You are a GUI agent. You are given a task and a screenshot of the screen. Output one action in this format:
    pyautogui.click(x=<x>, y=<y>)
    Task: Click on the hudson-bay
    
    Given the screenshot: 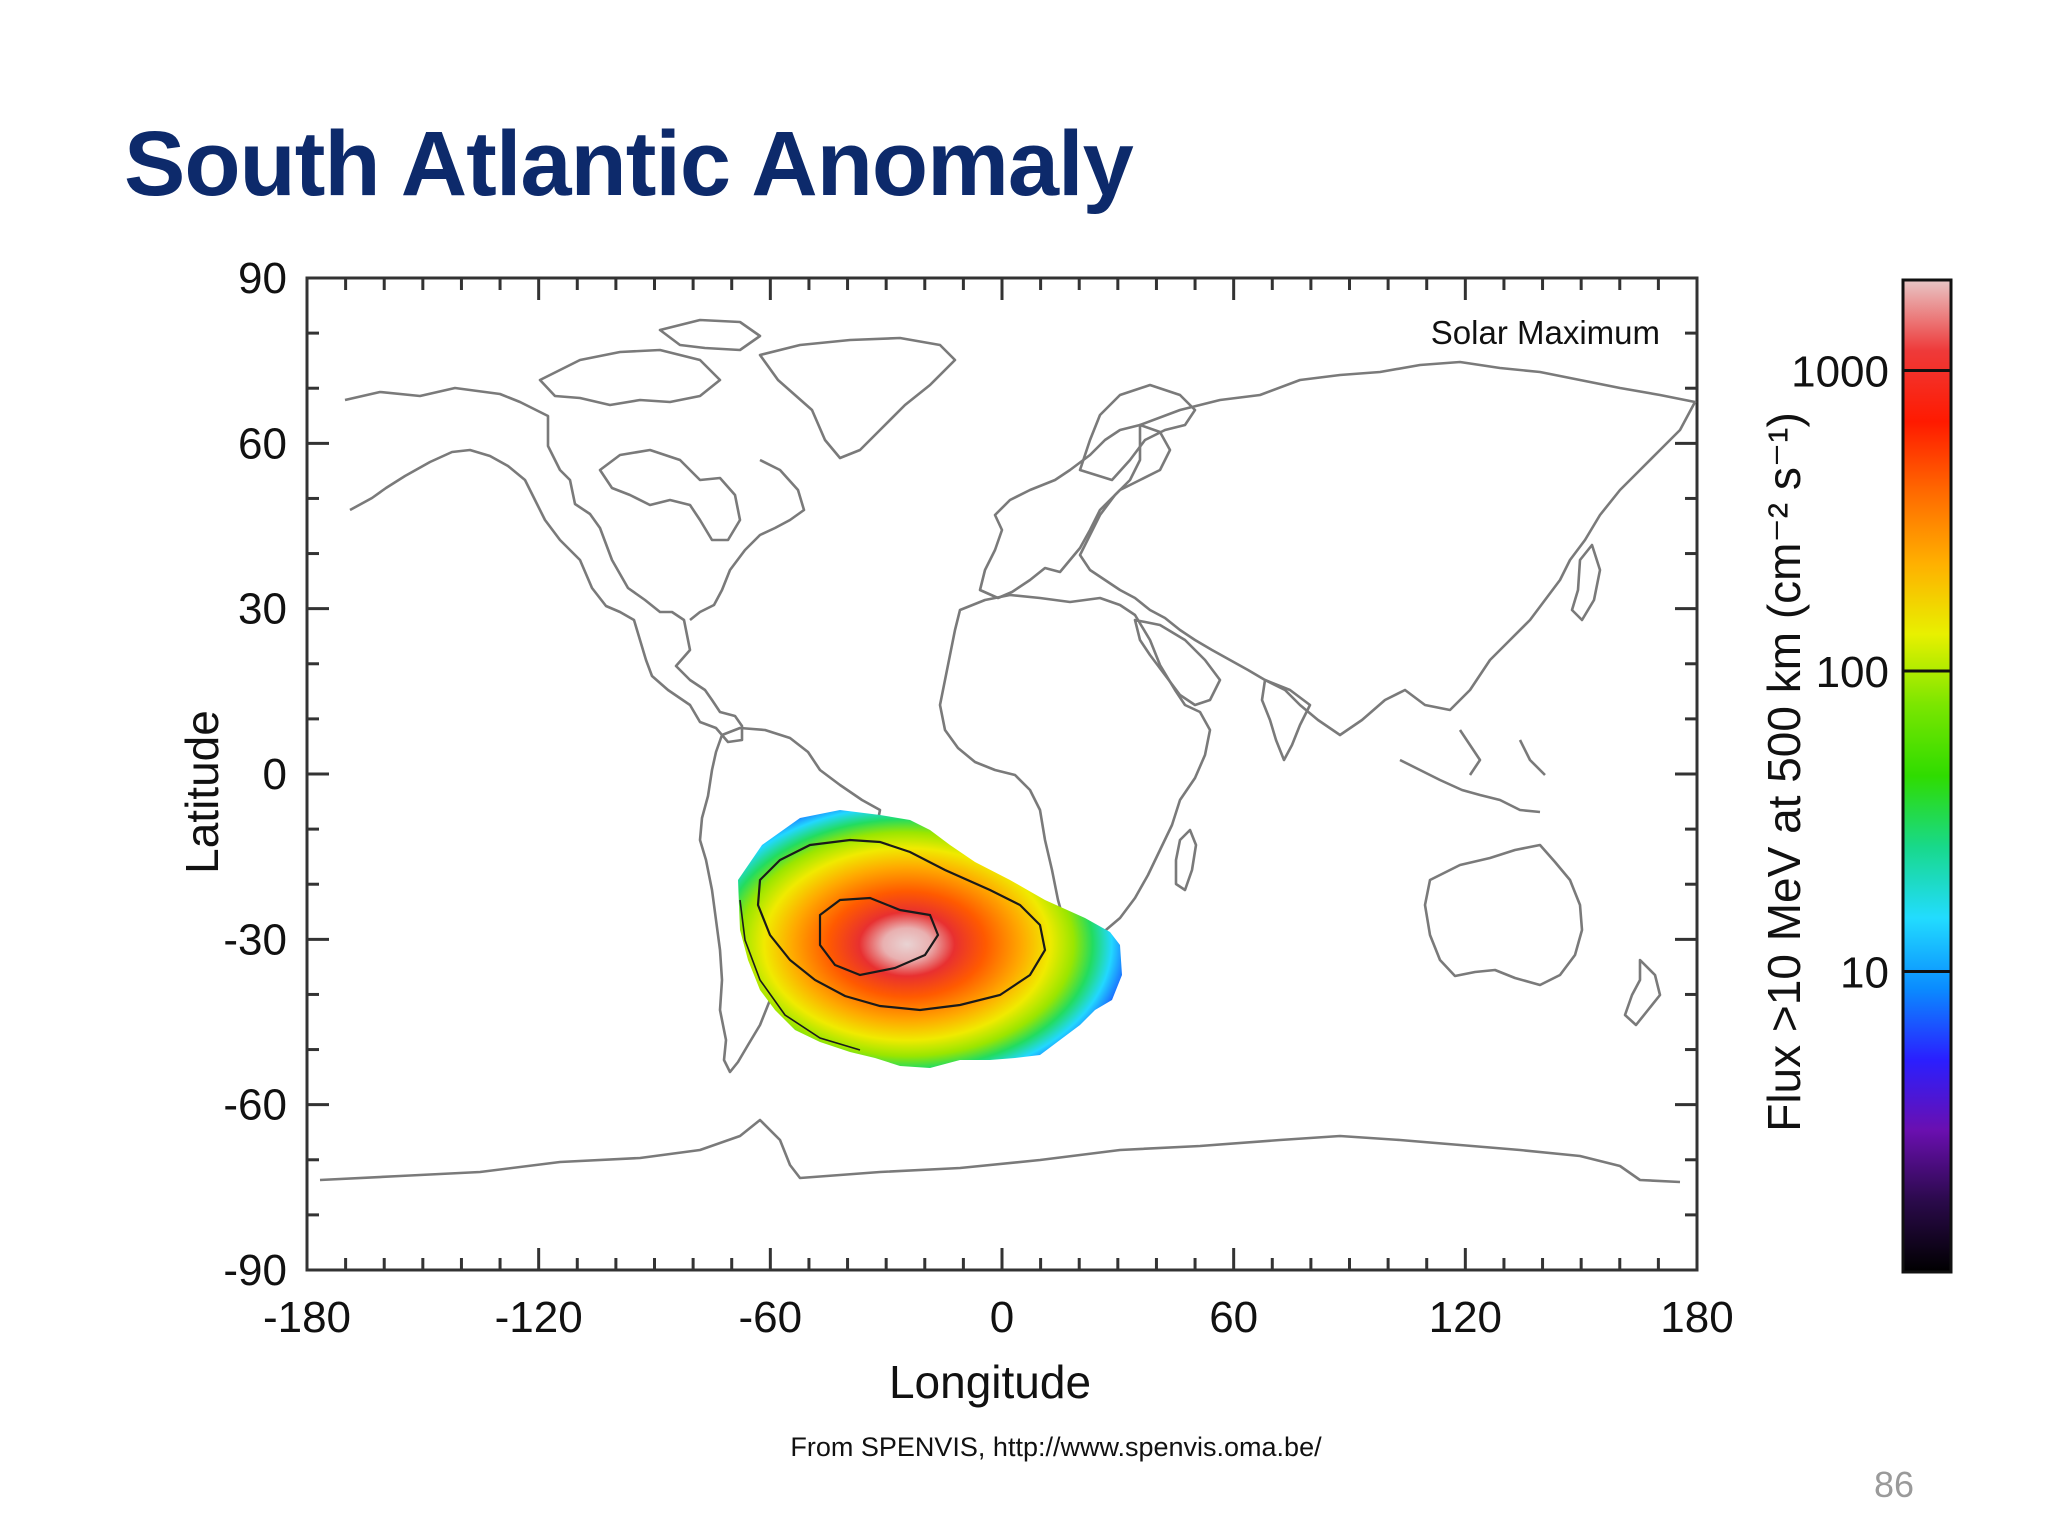 What is the action you would take?
    pyautogui.click(x=670, y=495)
    